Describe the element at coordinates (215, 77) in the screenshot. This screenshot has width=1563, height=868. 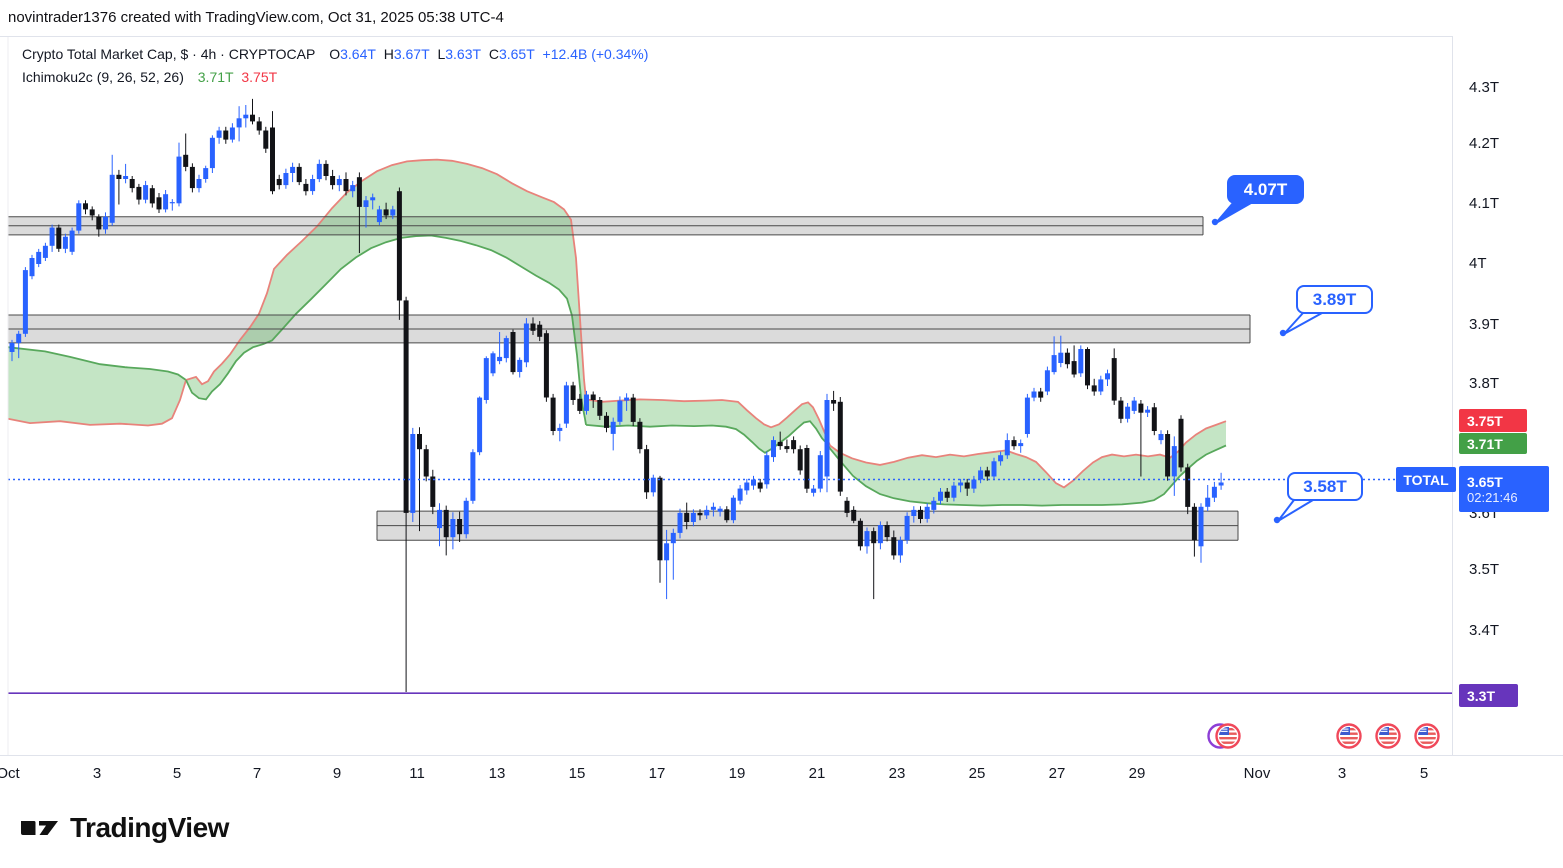
I see `ichimoku-senkou-a-value: 3.71T` at that location.